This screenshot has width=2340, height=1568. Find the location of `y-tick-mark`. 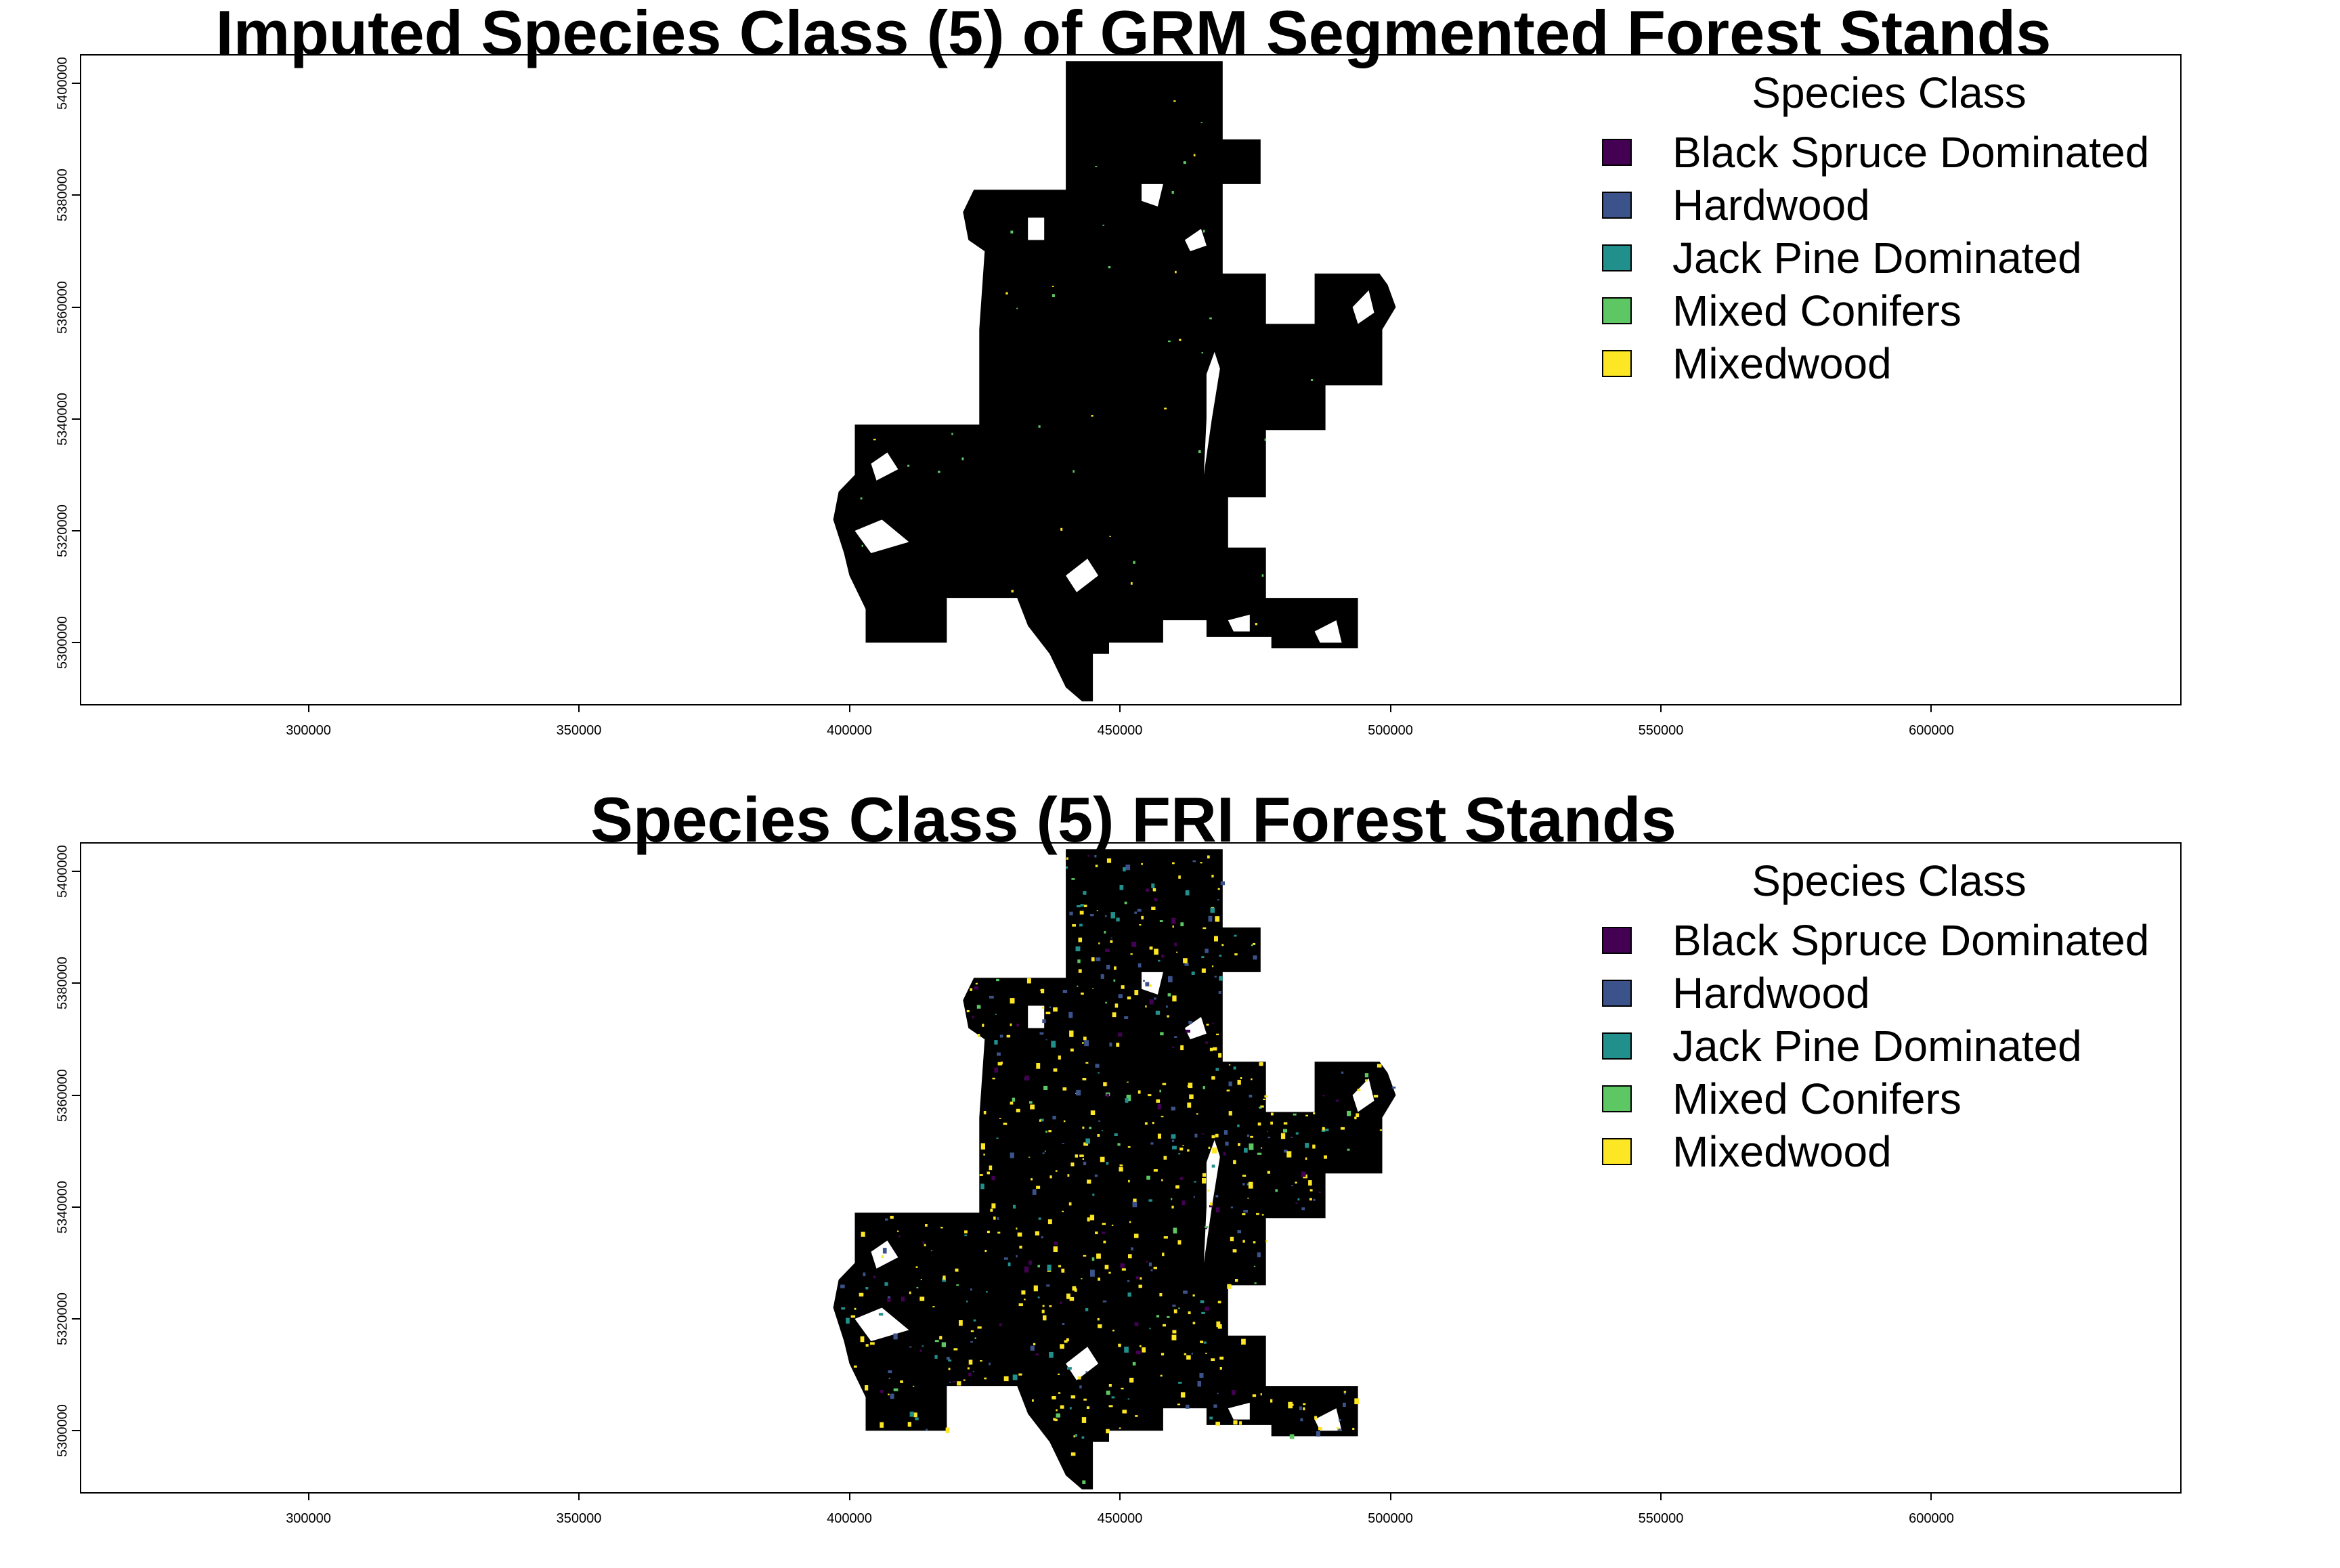

y-tick-mark is located at coordinates (76, 1207).